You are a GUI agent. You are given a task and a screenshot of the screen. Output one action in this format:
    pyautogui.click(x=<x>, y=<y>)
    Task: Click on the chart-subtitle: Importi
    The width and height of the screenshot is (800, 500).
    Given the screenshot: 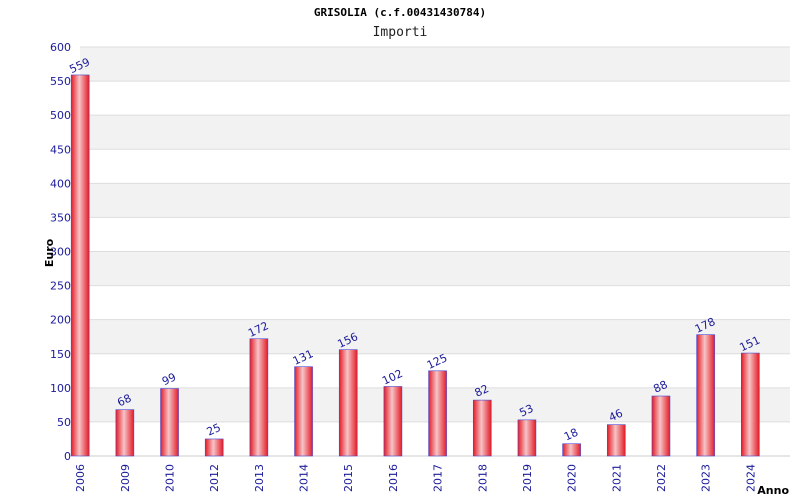 What is the action you would take?
    pyautogui.click(x=400, y=32)
    